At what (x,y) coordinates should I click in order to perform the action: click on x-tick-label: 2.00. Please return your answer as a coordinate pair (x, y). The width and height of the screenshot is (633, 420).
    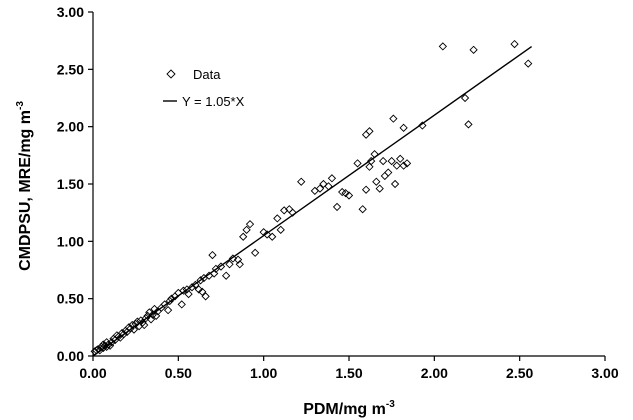
    Looking at the image, I should click on (434, 373).